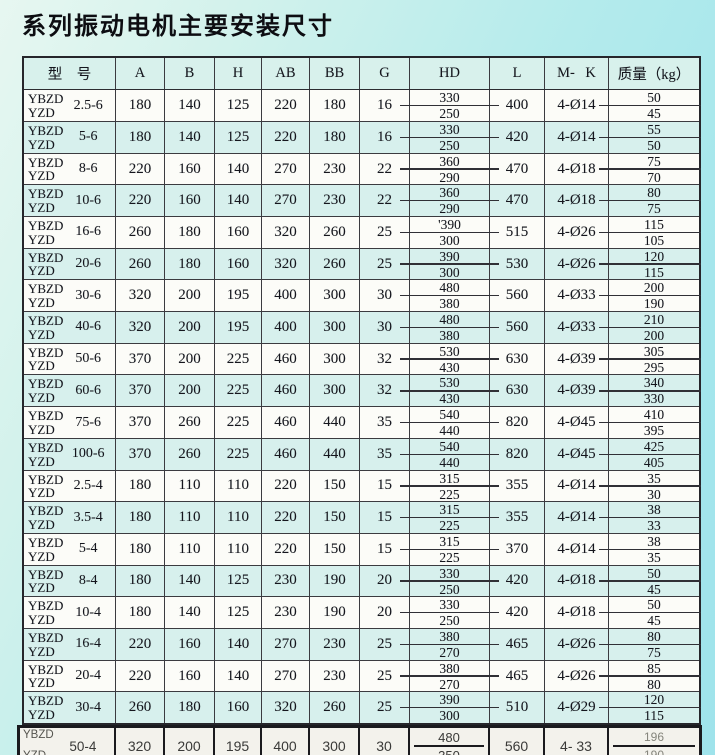  I want to click on model-size: 10-4, so click(88, 612).